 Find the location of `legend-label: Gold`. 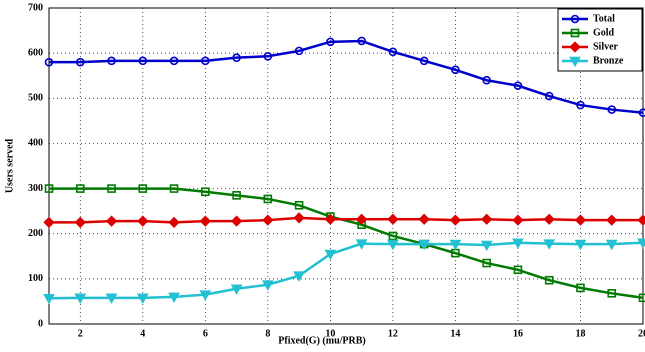

legend-label: Gold is located at coordinates (604, 32).